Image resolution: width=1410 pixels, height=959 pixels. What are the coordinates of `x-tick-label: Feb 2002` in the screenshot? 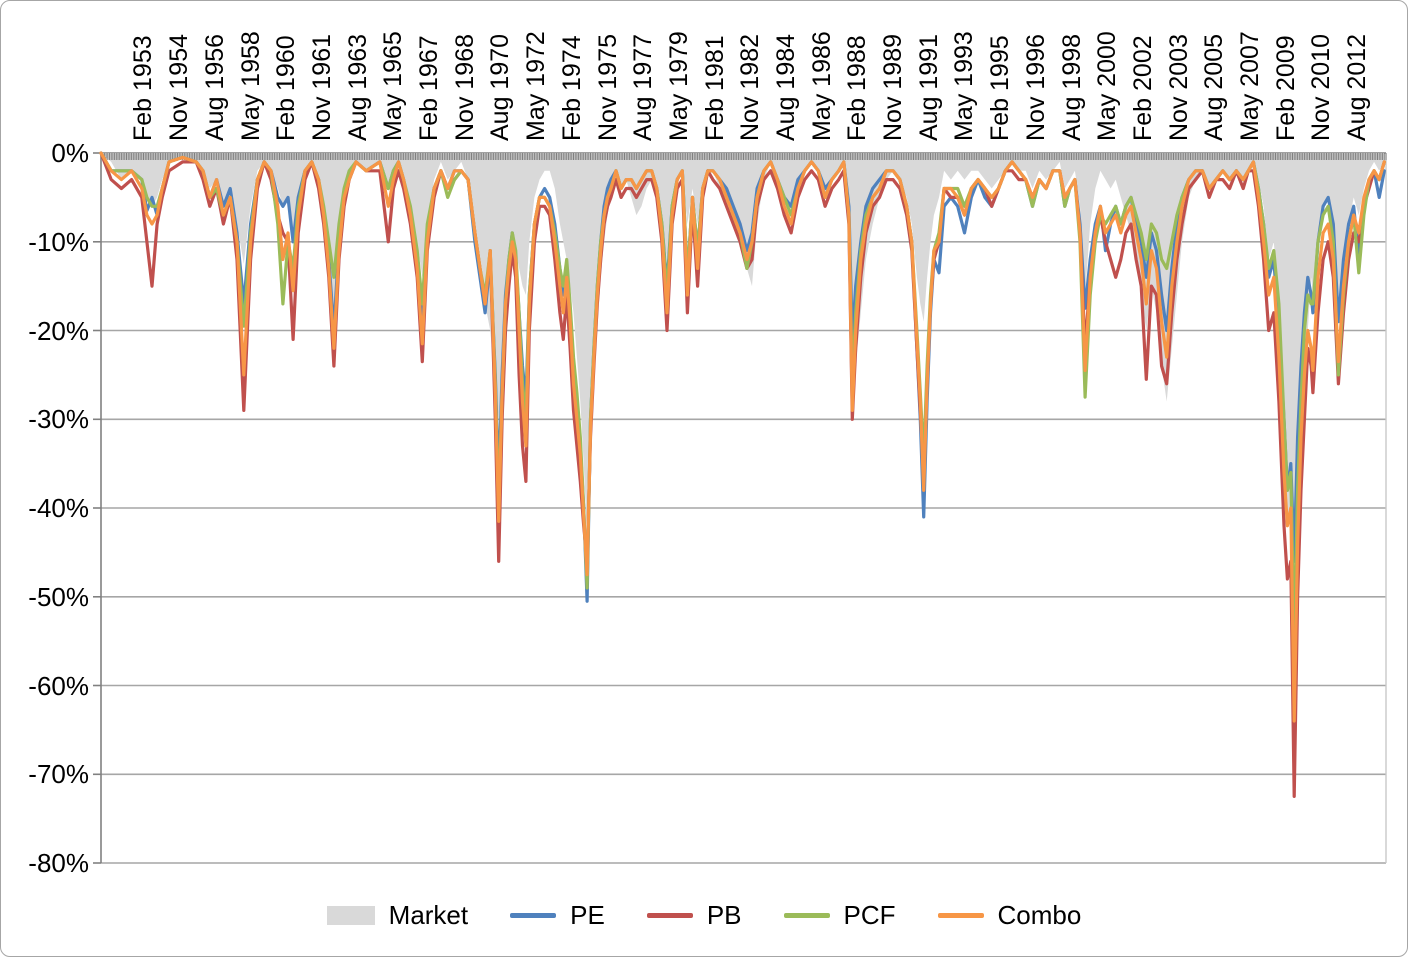 It's located at (1142, 88).